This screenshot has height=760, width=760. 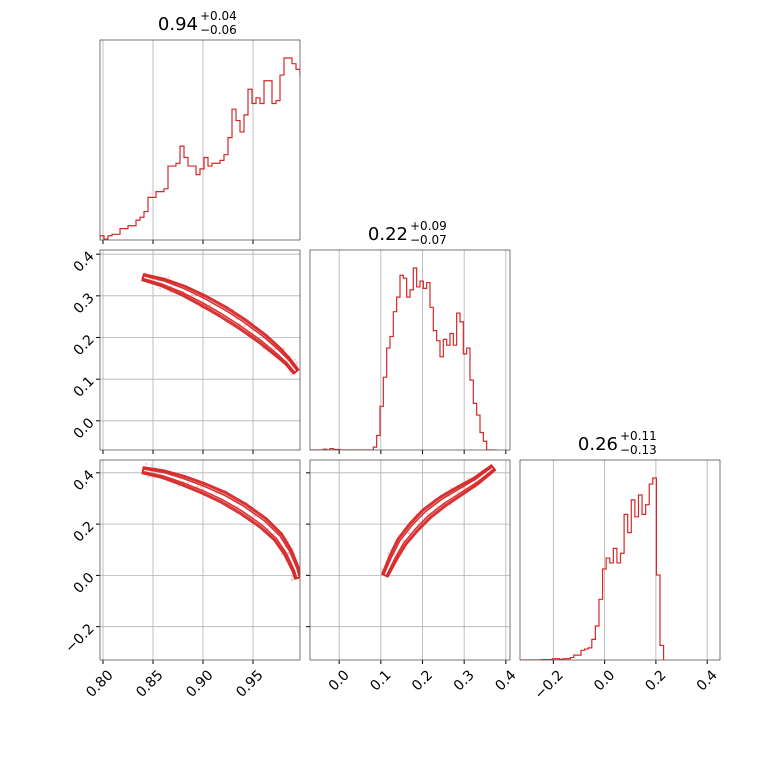 I want to click on hist-panel-1-frame, so click(x=410, y=350).